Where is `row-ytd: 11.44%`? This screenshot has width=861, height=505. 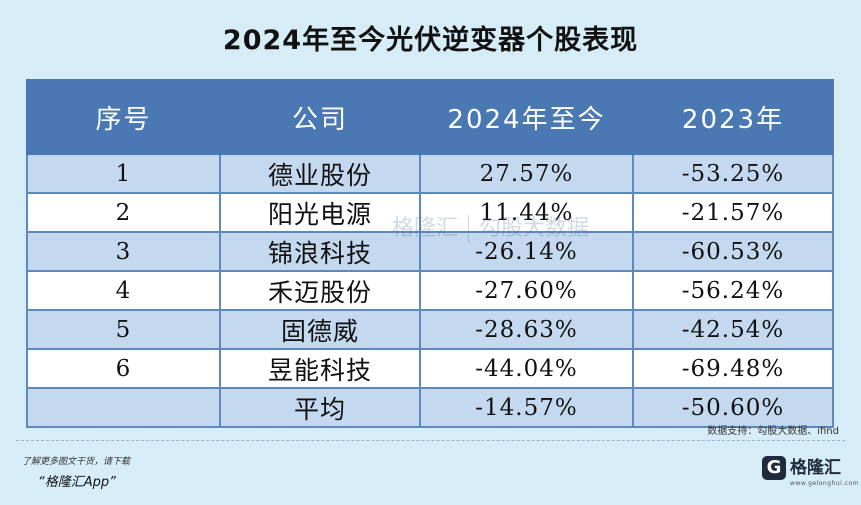 row-ytd: 11.44% is located at coordinates (526, 212).